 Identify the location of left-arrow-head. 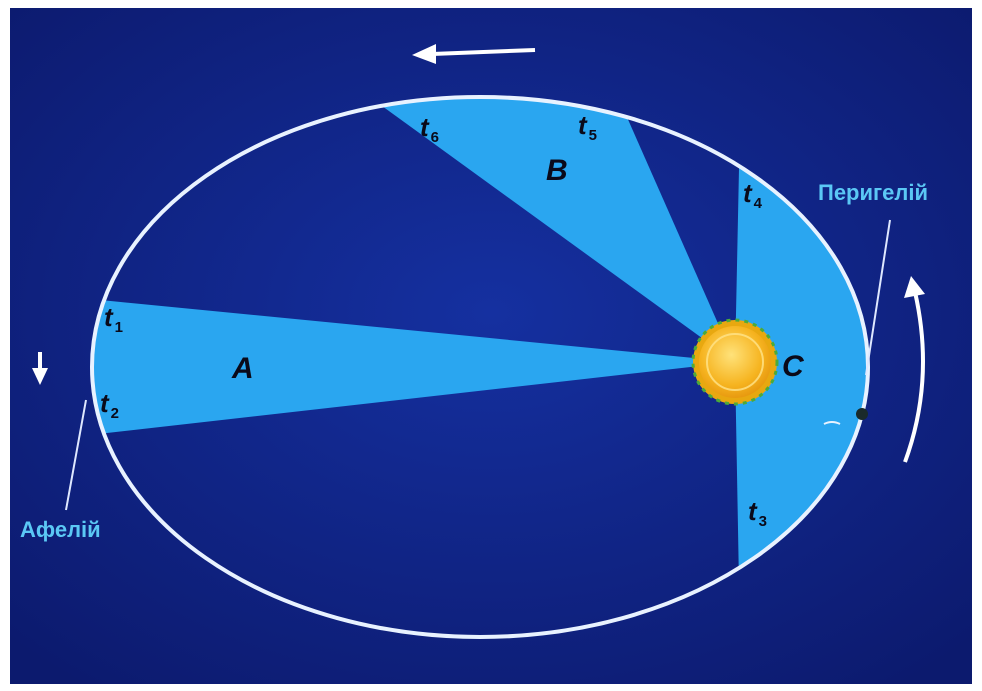
(40, 376).